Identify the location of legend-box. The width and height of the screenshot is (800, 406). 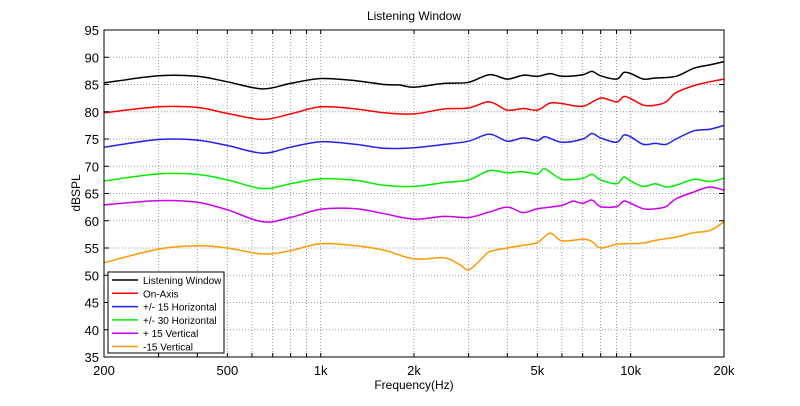
(166, 312).